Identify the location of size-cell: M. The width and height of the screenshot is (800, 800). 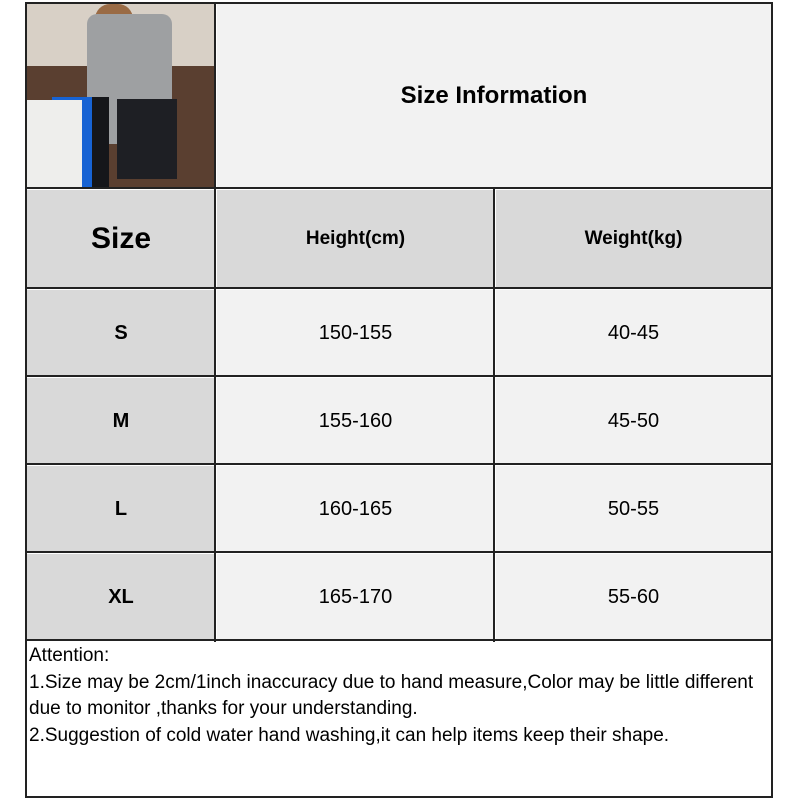
(121, 421).